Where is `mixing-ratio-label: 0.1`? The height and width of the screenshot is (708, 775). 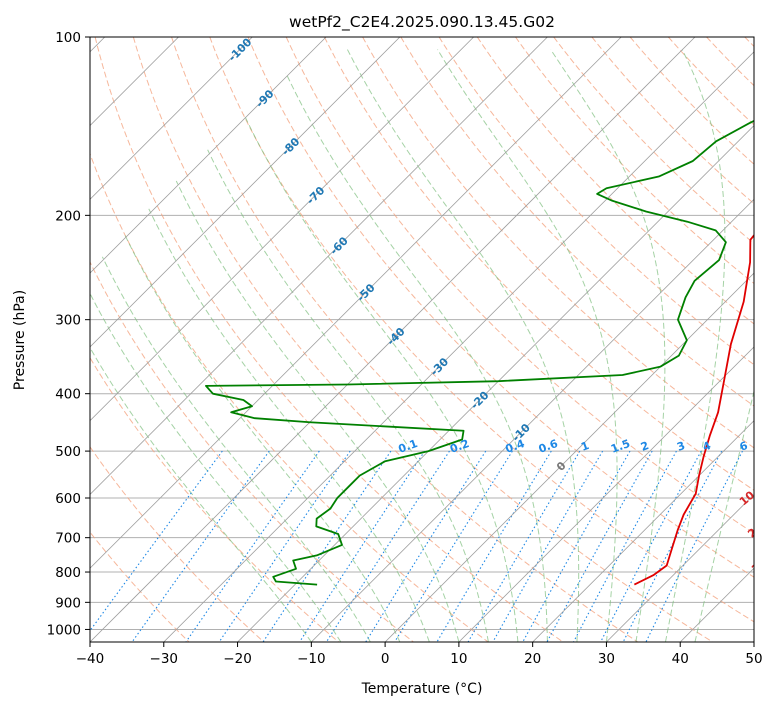
mixing-ratio-label: 0.1 is located at coordinates (408, 446).